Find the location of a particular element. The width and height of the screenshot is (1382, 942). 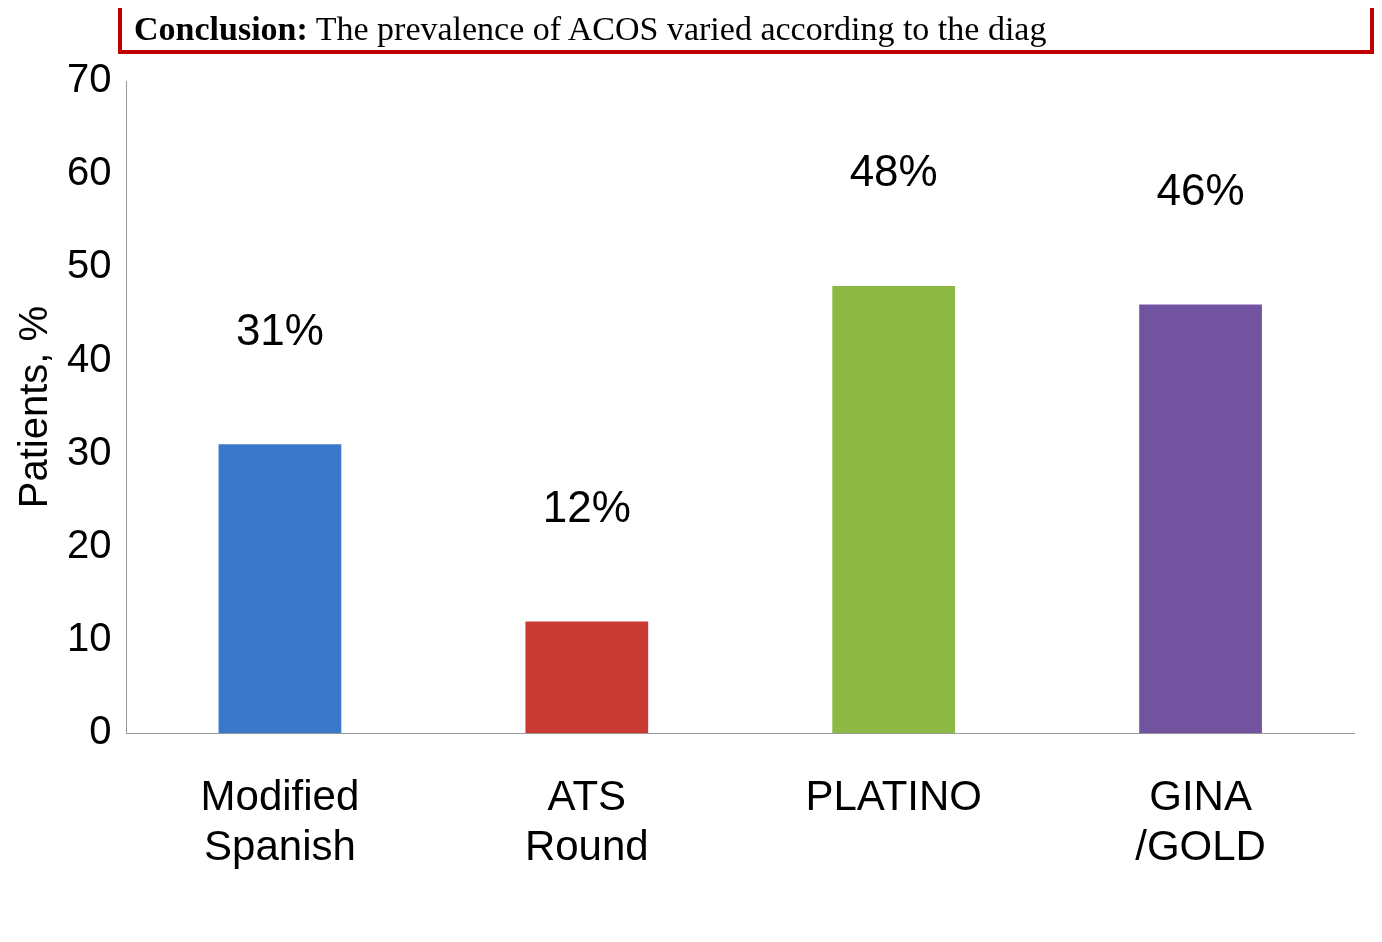

y-tick-label: 0 is located at coordinates (100, 730).